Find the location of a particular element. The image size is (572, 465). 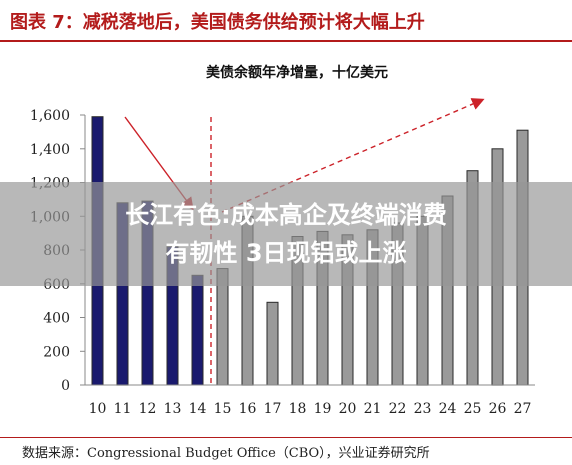

x-tick-label: 12 is located at coordinates (148, 409).